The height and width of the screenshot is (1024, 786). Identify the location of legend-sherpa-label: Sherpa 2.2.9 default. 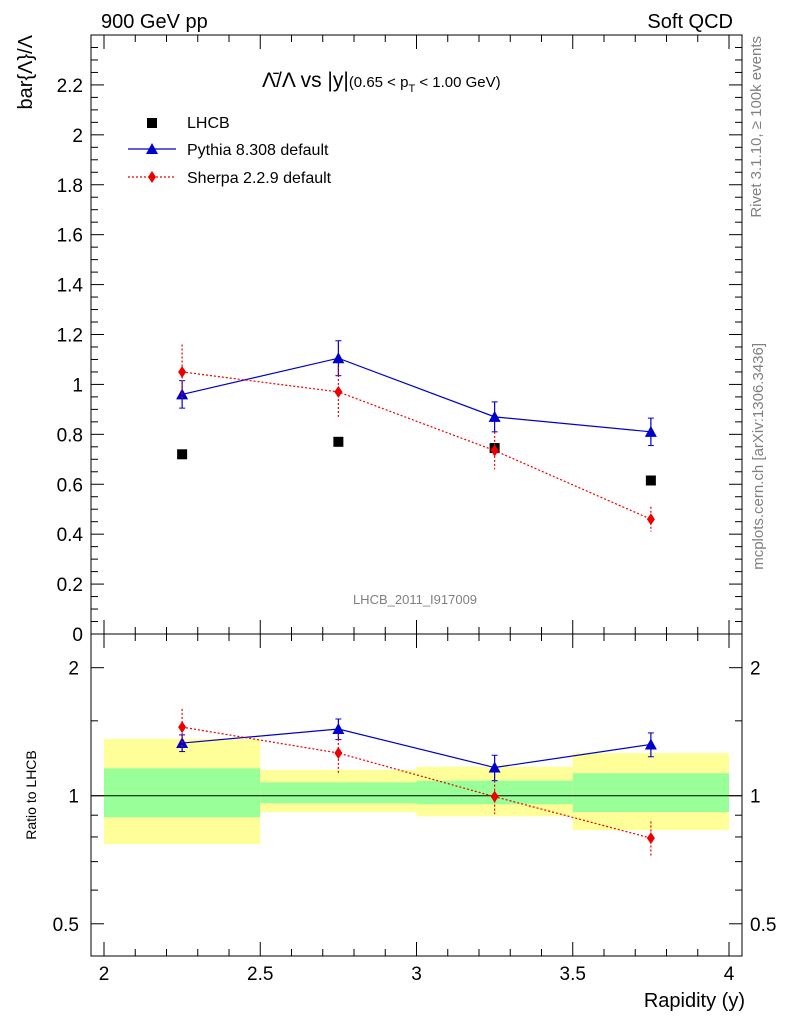
(259, 178).